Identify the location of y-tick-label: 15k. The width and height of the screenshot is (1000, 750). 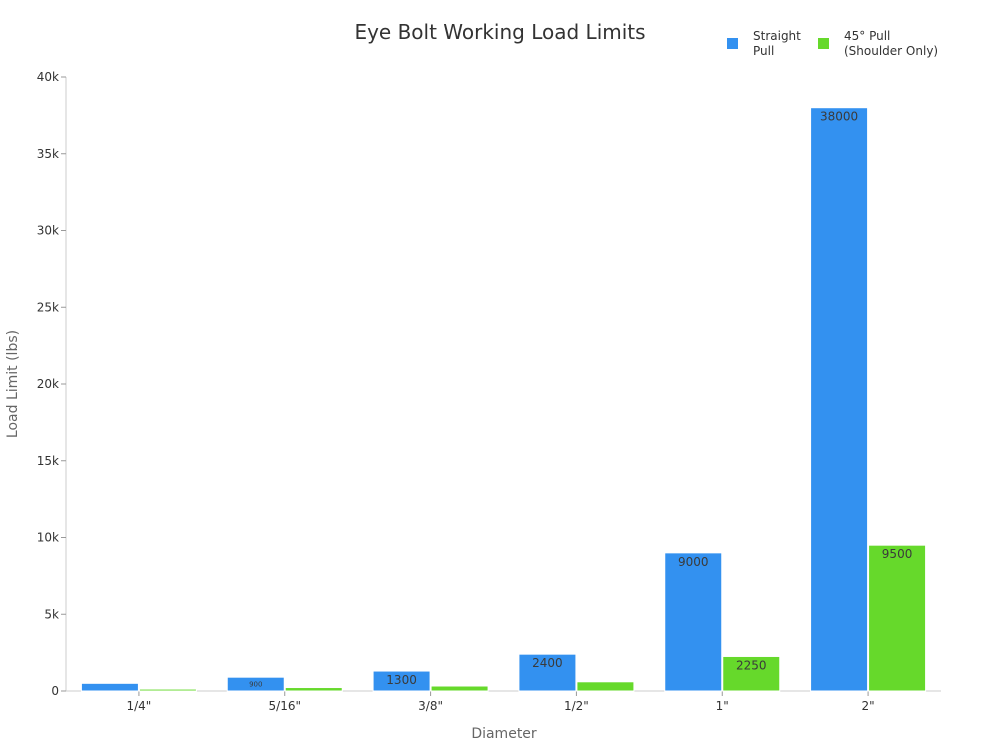
(48, 461).